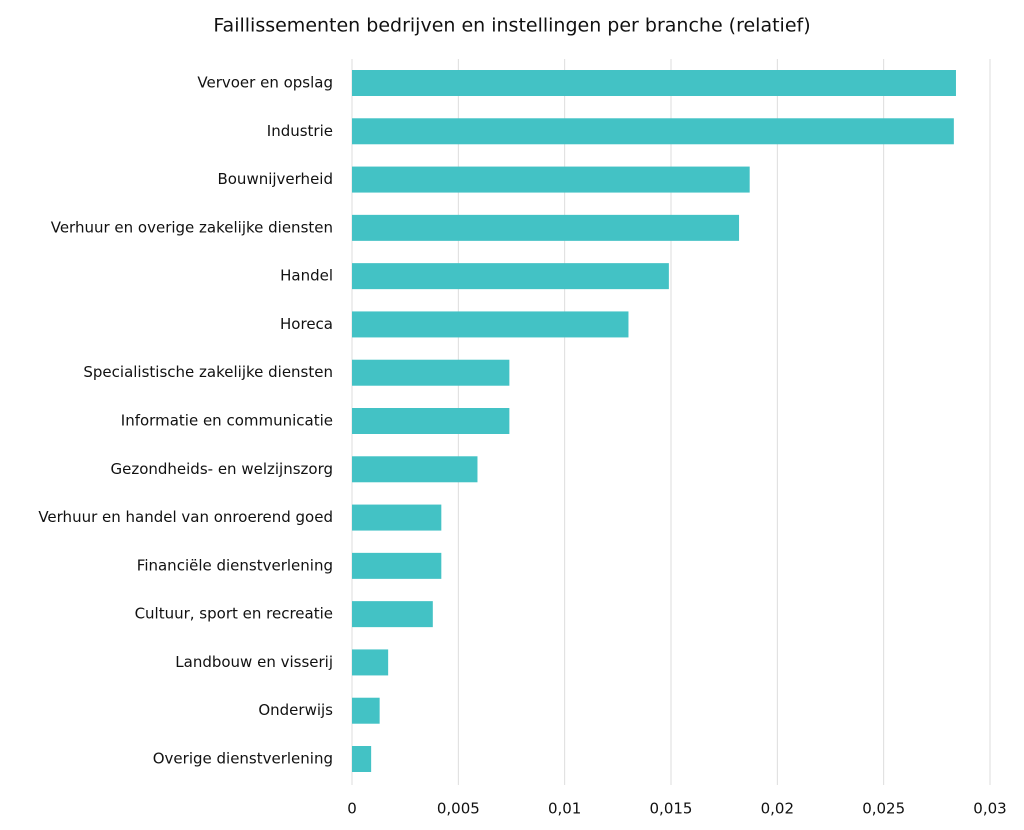  Describe the element at coordinates (275, 179) in the screenshot. I see `y-tick-label: Bouwnijverheid` at that location.